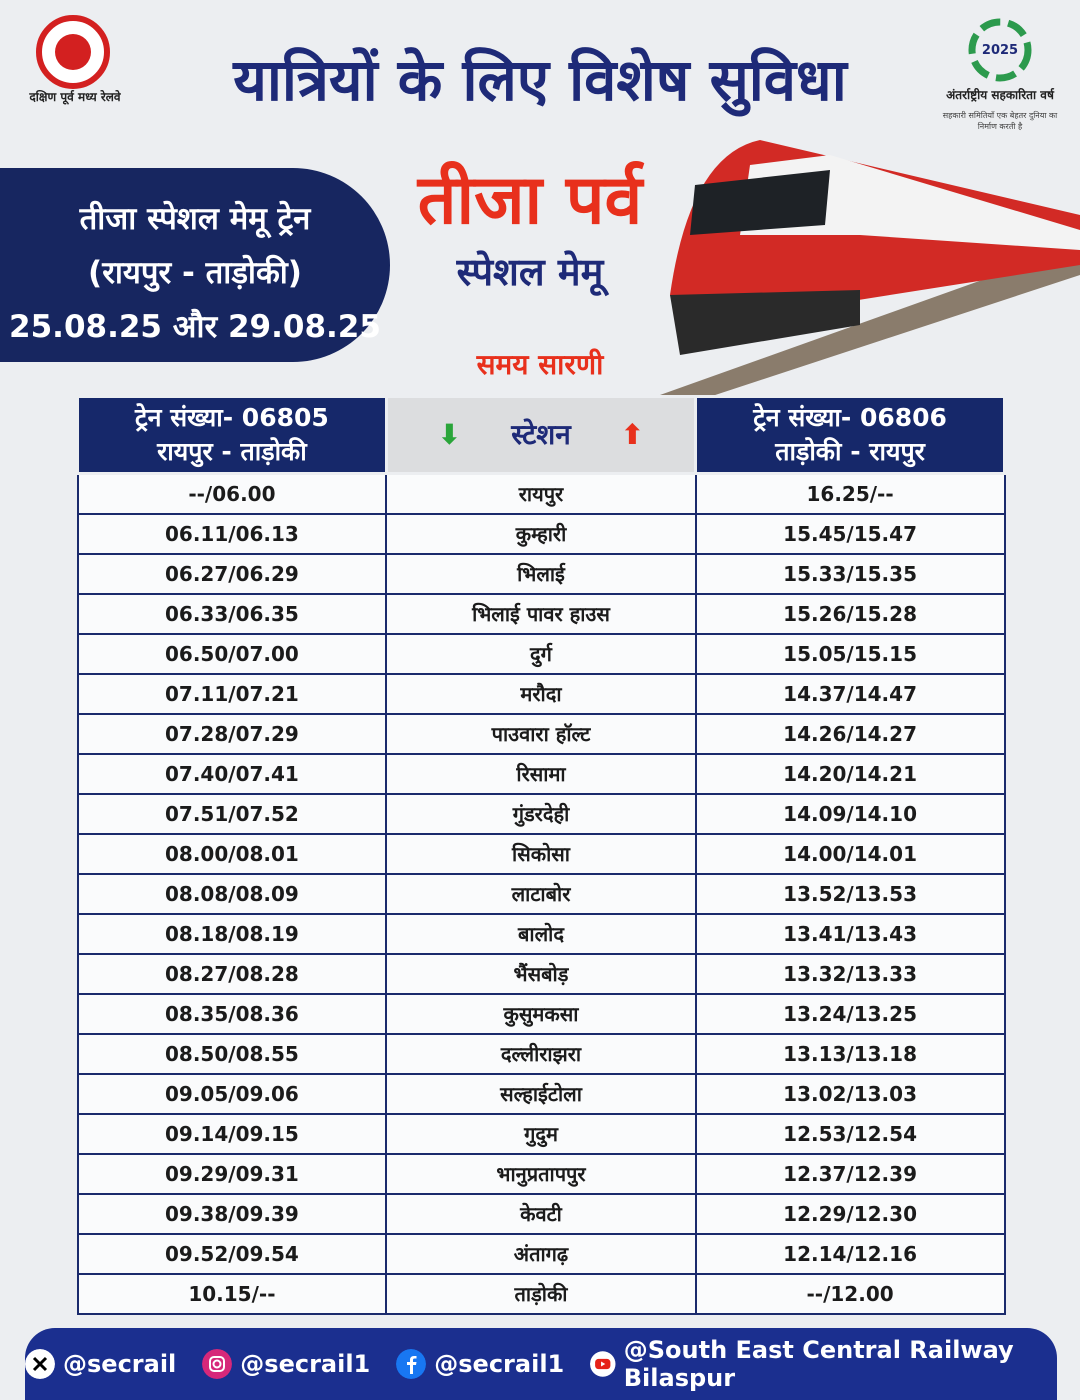 Image resolution: width=1080 pixels, height=1400 pixels. What do you see at coordinates (232, 417) in the screenshot?
I see `header-line: ट्रेन संख्या- 06805` at bounding box center [232, 417].